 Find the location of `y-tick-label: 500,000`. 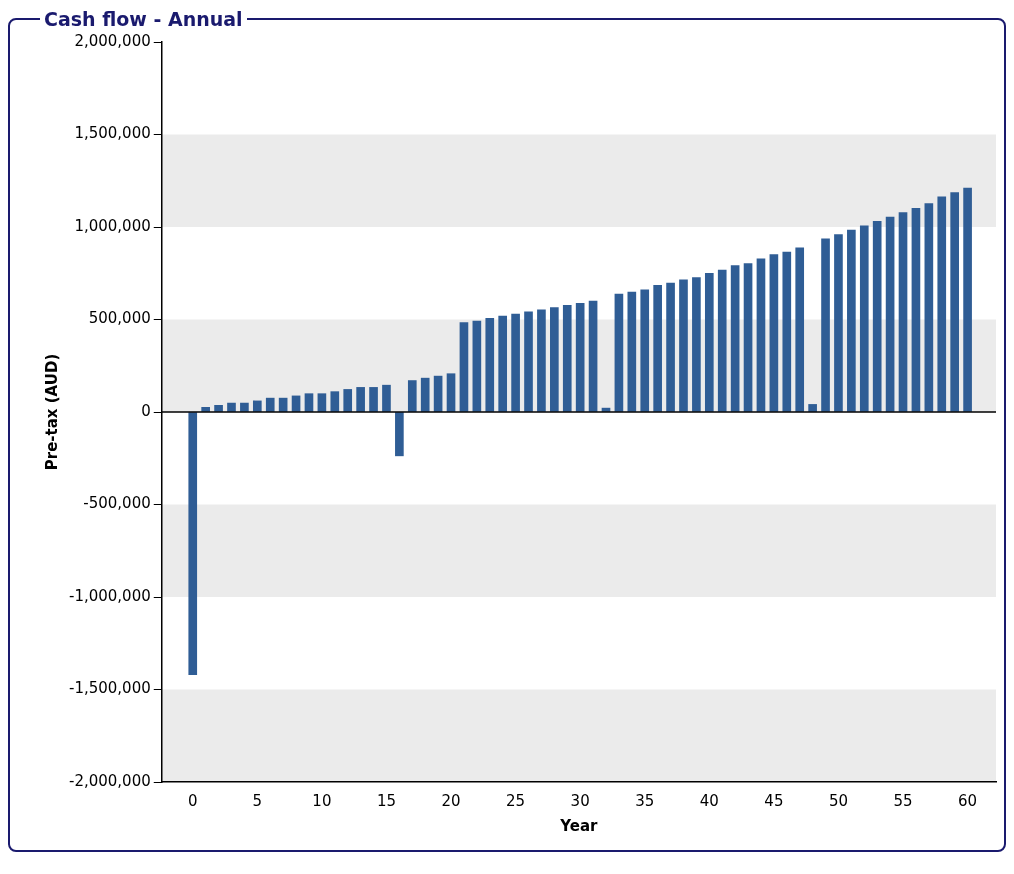

y-tick-label: 500,000 is located at coordinates (119, 318).